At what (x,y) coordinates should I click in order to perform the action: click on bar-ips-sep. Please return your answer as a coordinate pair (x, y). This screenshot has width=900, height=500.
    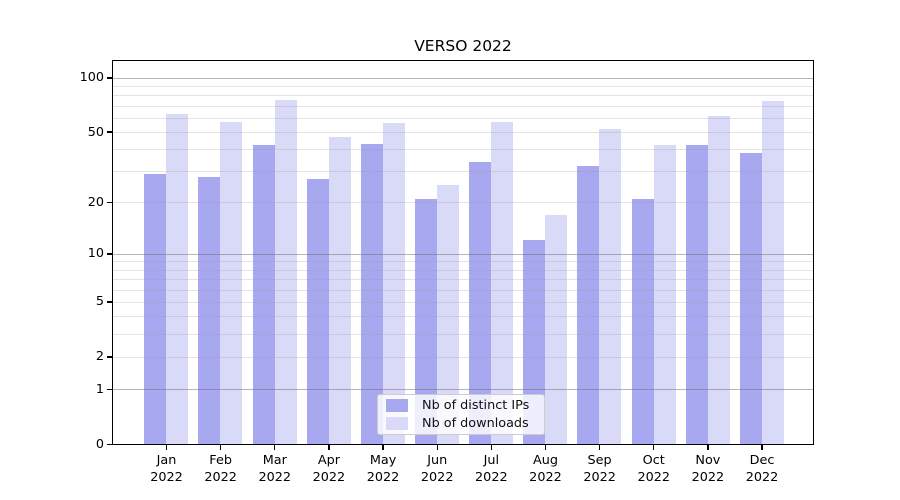
    Looking at the image, I should click on (588, 305).